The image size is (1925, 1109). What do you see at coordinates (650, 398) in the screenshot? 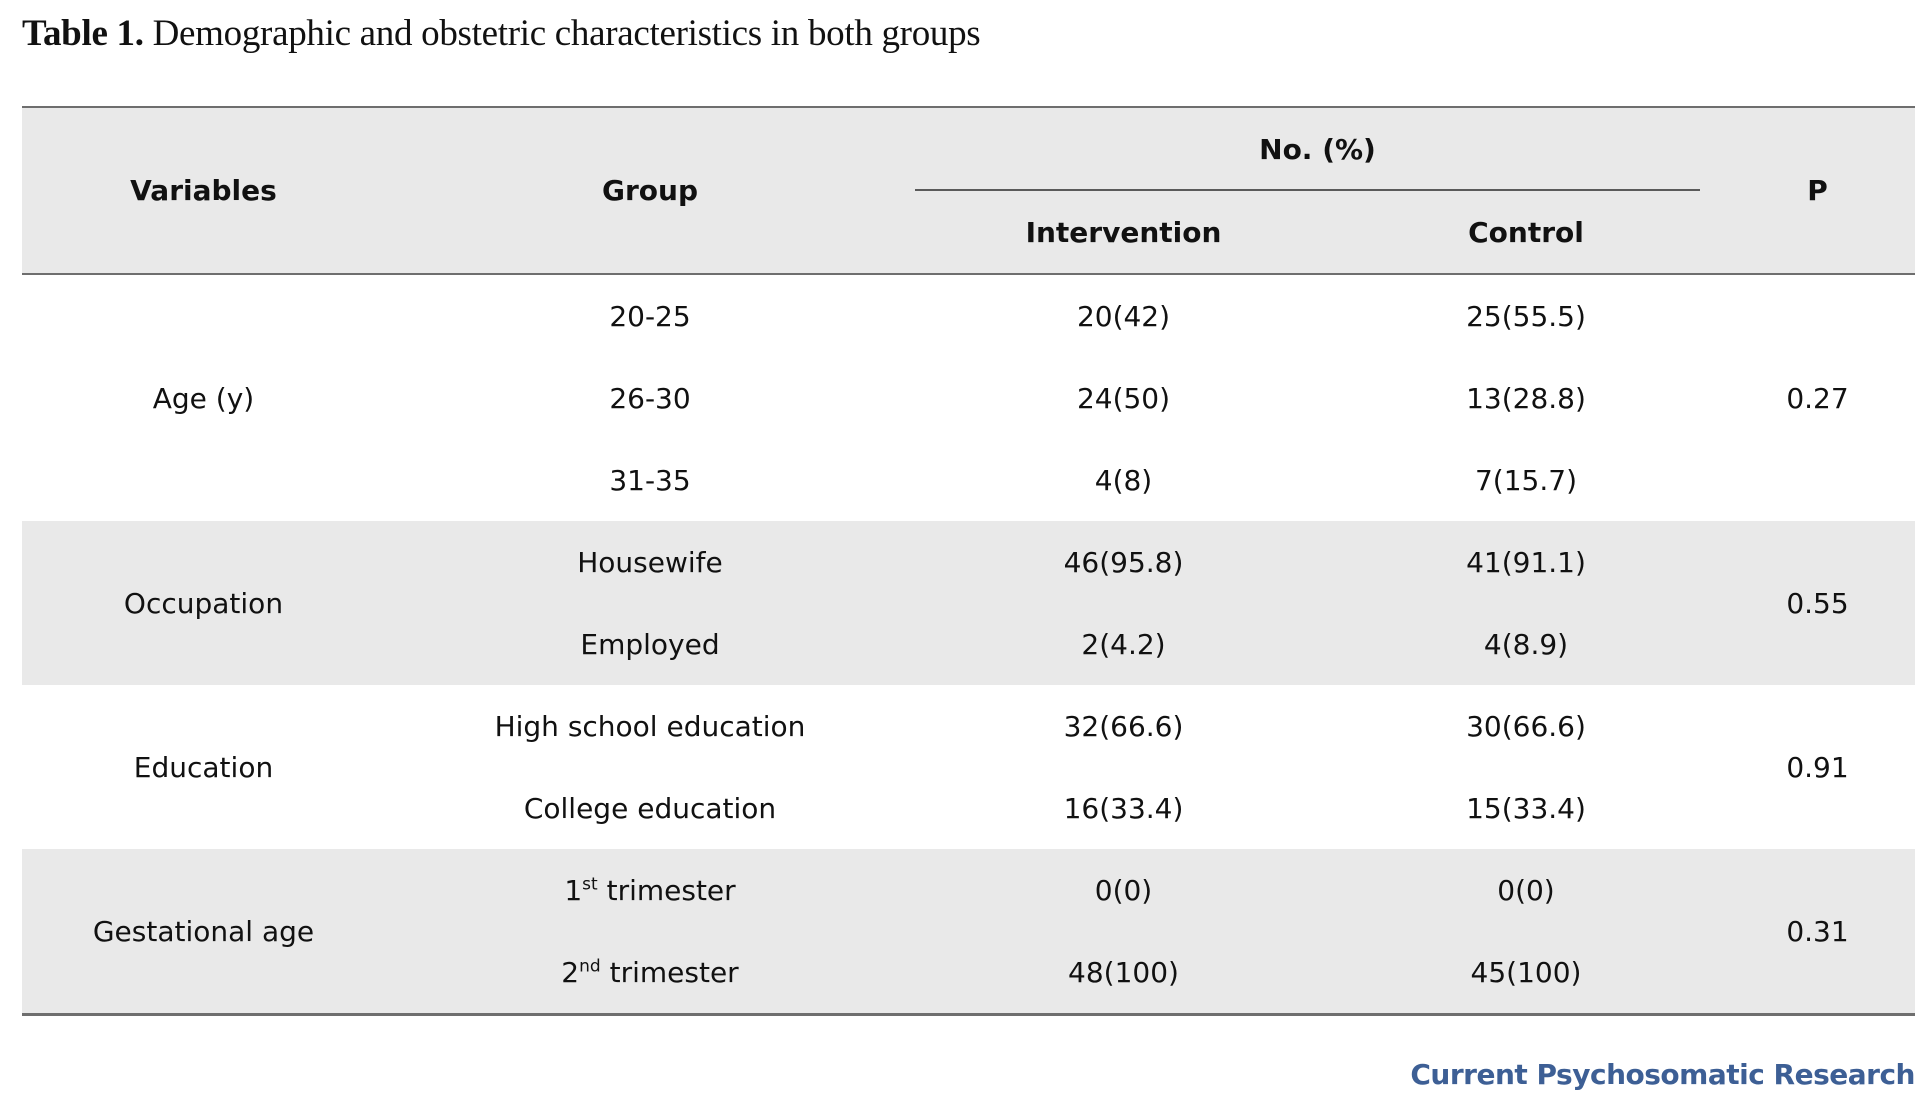
I see `group-cell: 26-30` at bounding box center [650, 398].